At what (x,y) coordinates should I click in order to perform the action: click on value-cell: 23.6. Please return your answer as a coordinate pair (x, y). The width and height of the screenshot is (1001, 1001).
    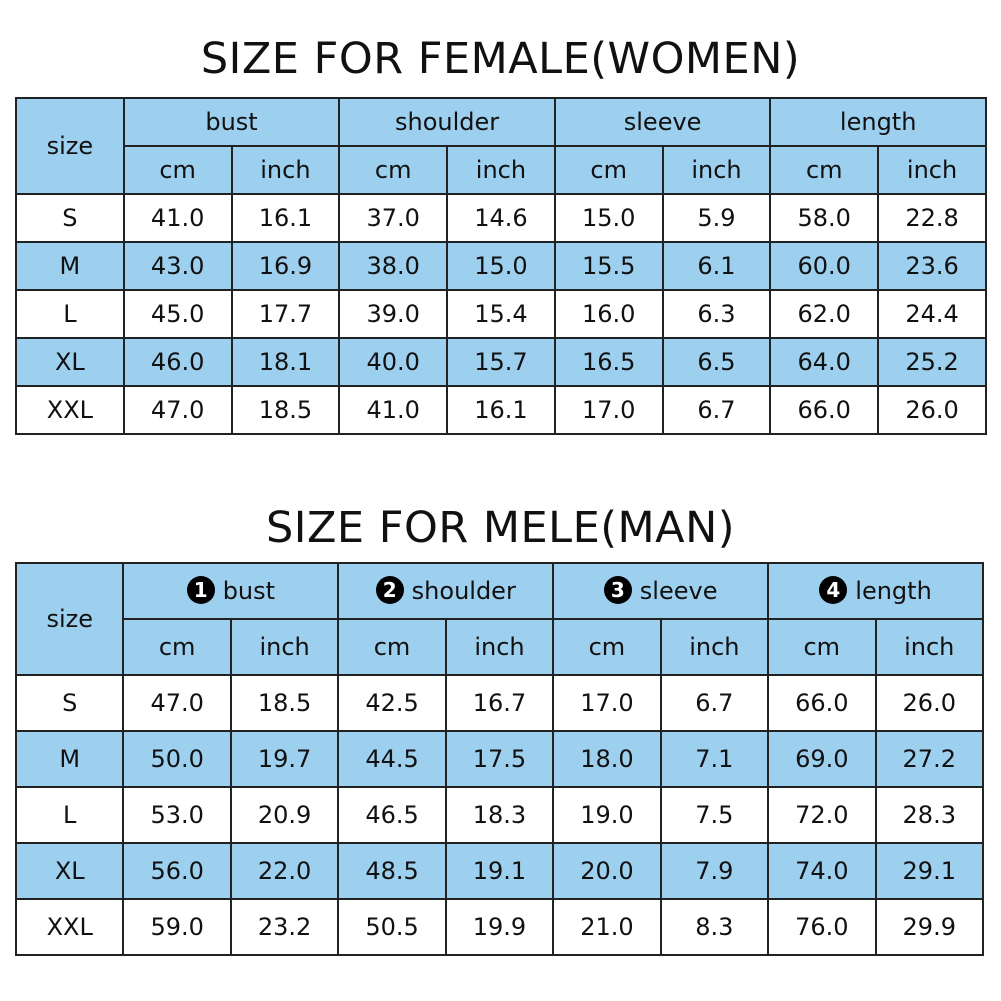
    Looking at the image, I should click on (932, 266).